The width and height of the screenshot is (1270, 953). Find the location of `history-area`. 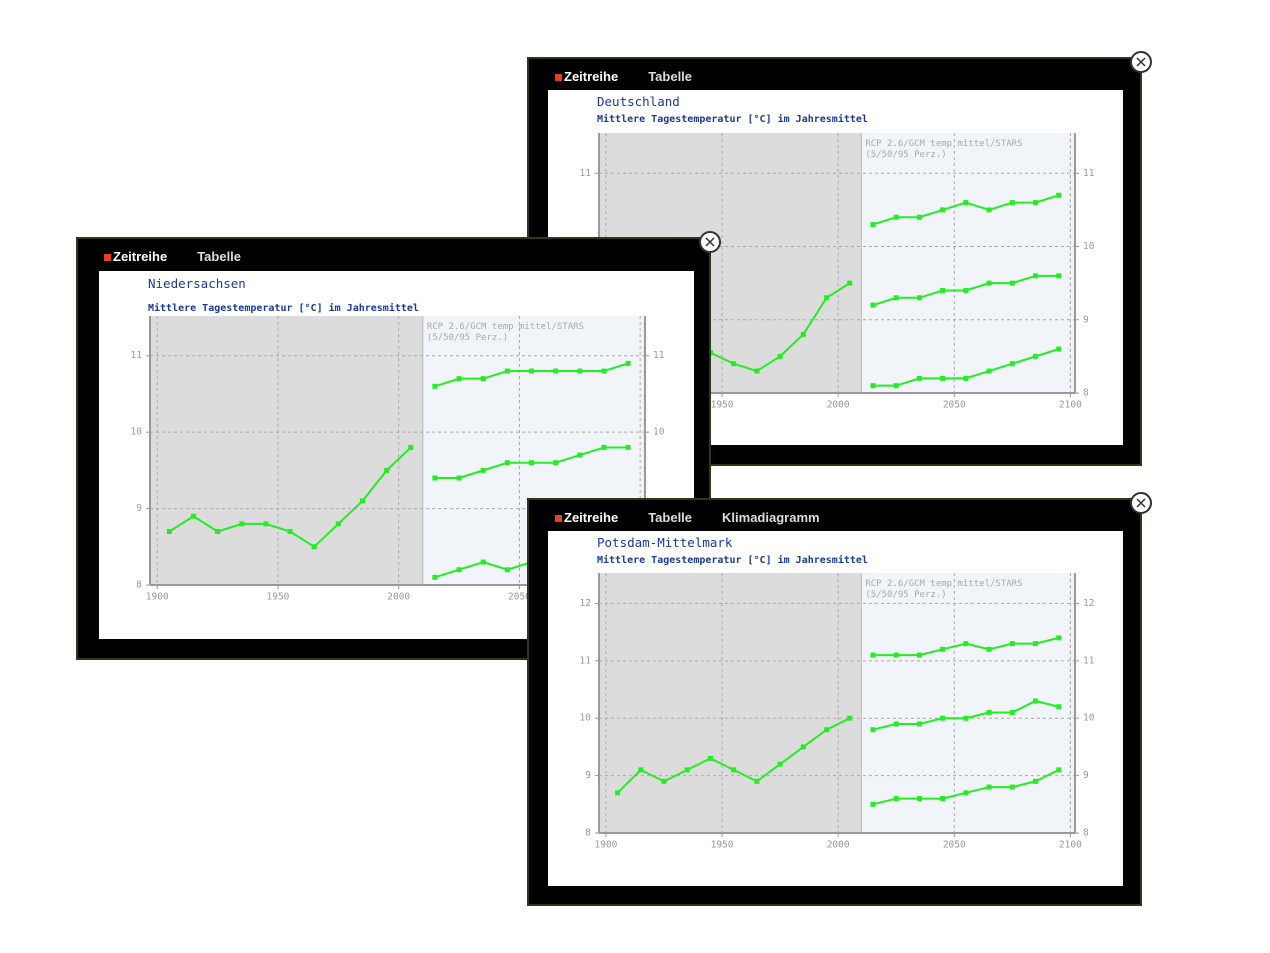

history-area is located at coordinates (730, 703).